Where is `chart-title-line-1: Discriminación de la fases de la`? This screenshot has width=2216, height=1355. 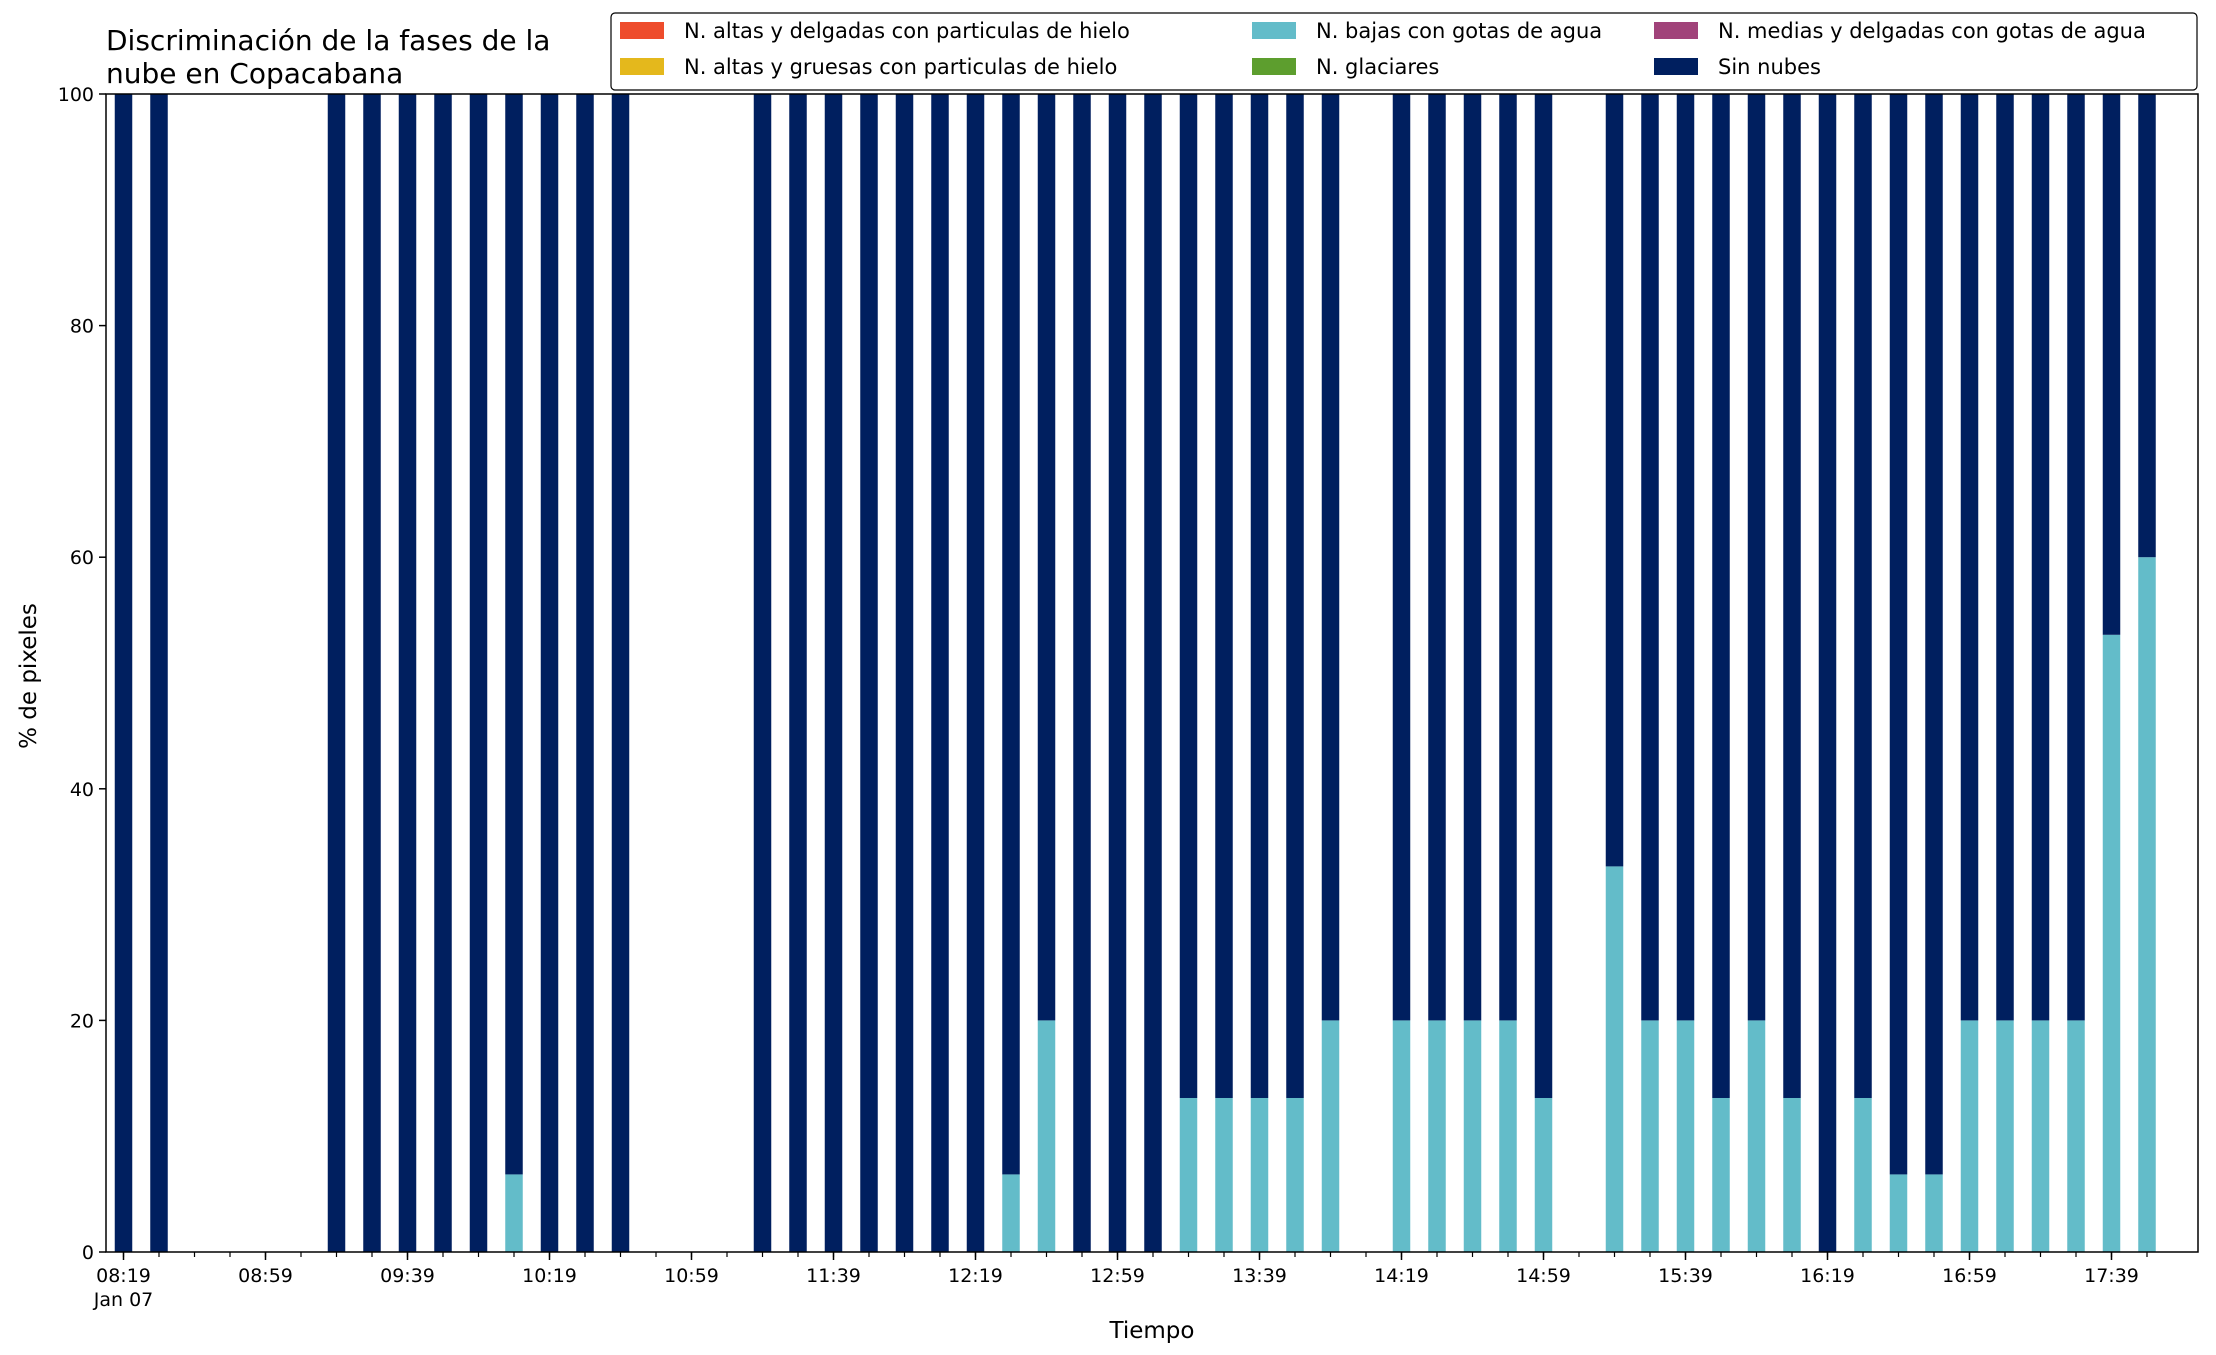
chart-title-line-1: Discriminación de la fases de la is located at coordinates (328, 40).